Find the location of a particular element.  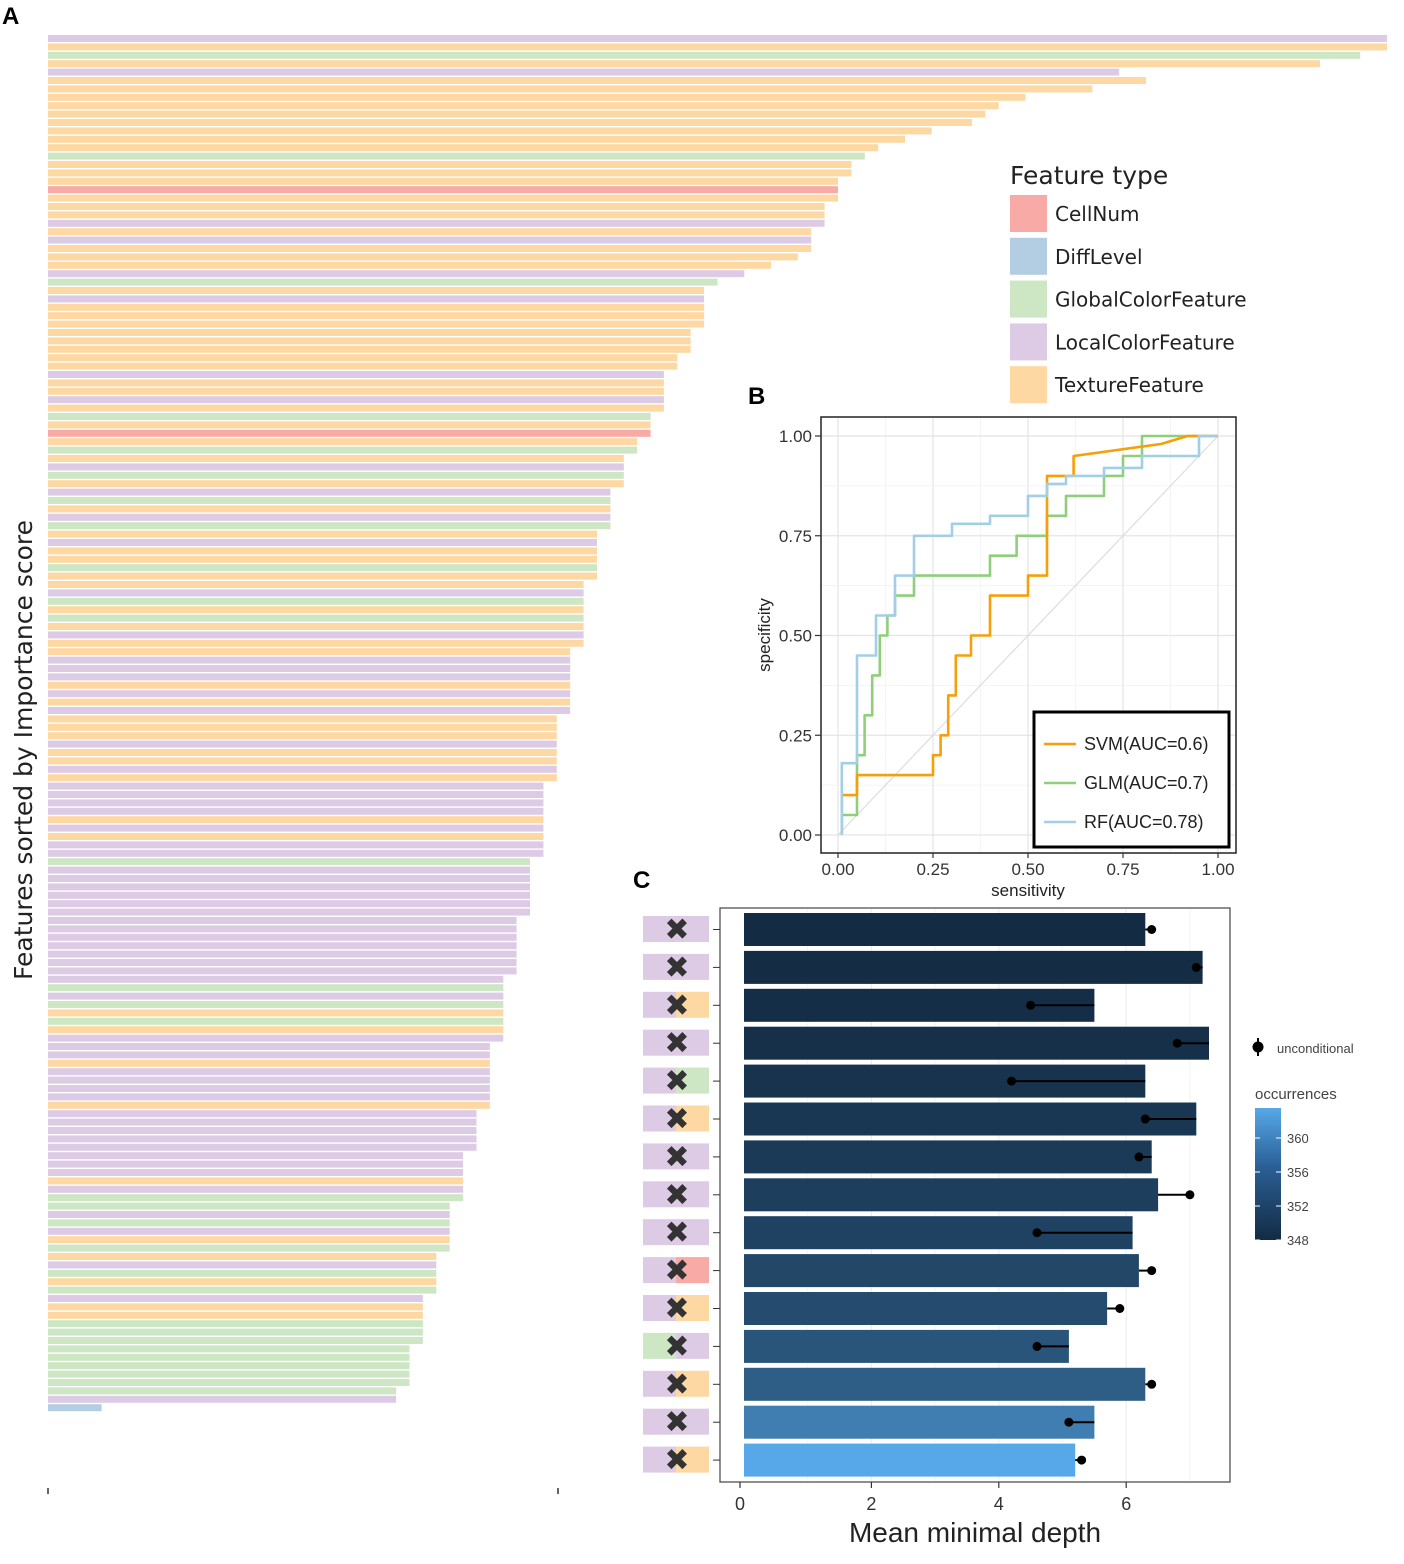

occurrences-colorbar is located at coordinates (1268, 1174).